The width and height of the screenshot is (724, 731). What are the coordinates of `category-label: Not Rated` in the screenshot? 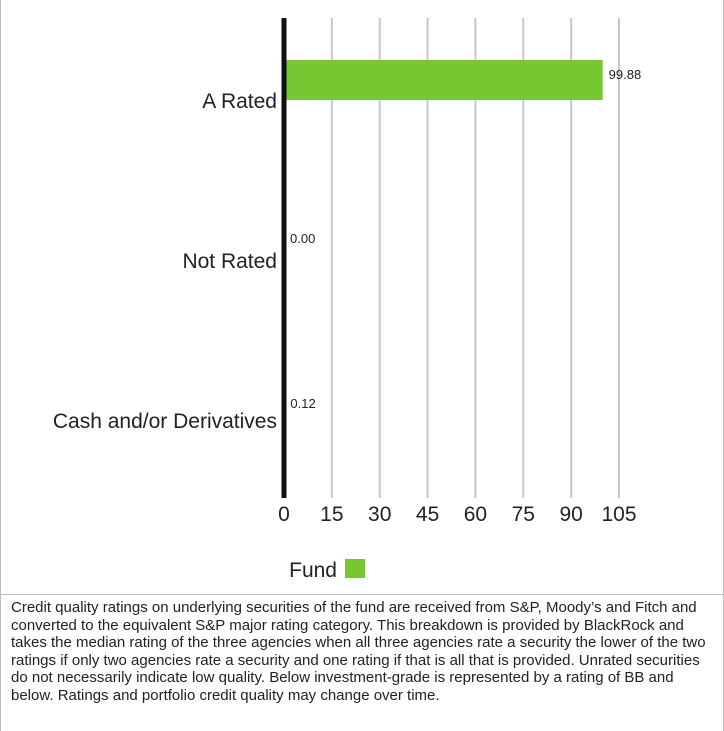 It's located at (229, 261).